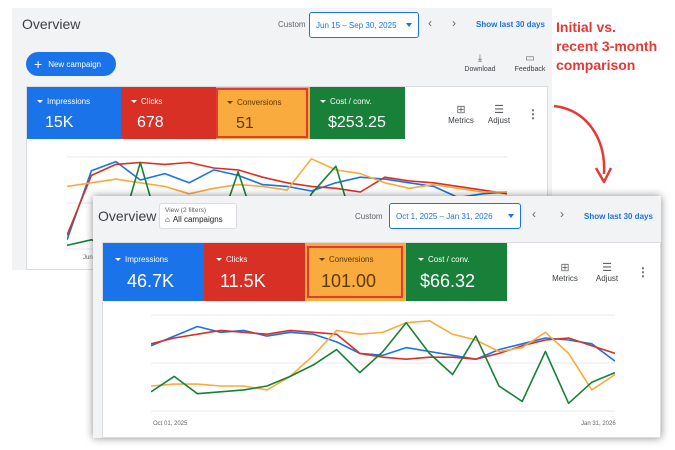 This screenshot has width=675, height=450. What do you see at coordinates (74, 113) in the screenshot?
I see `impressions-tile: Impressions 15K` at bounding box center [74, 113].